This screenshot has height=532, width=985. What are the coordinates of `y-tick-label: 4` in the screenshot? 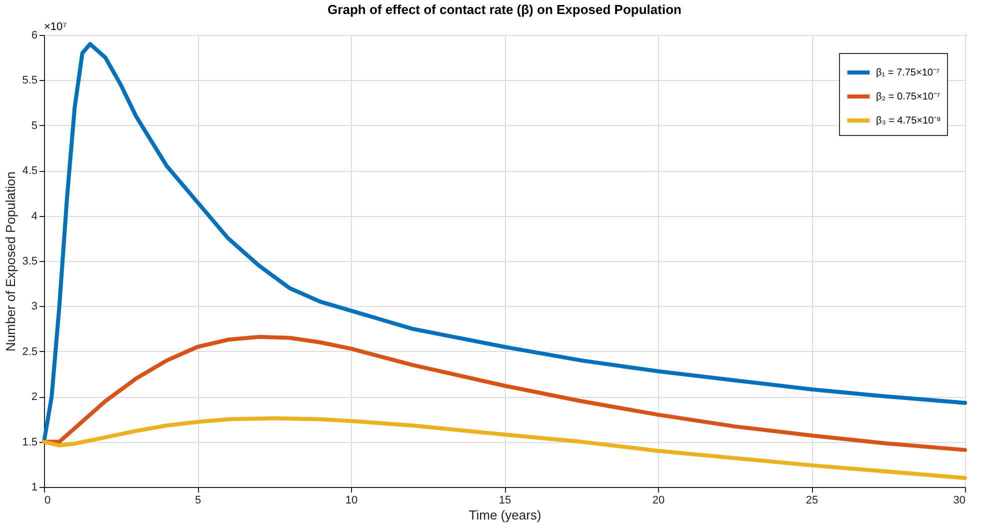 It's located at (34, 216).